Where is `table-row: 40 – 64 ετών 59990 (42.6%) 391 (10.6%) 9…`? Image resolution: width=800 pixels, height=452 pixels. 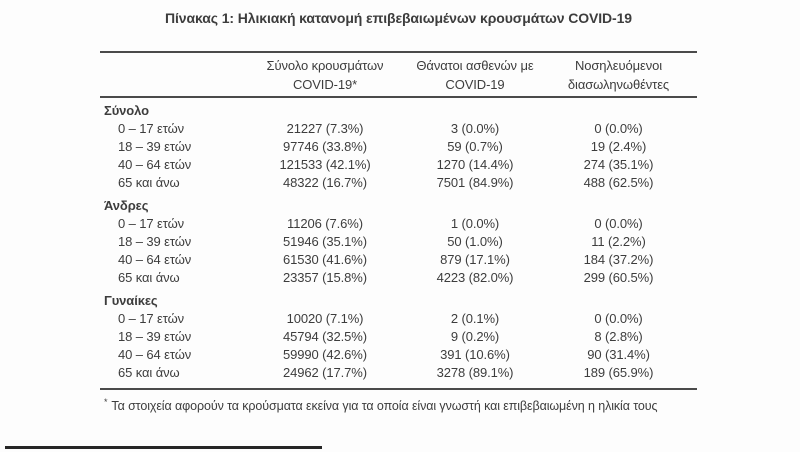 table-row: 40 – 64 ετών 59990 (42.6%) 391 (10.6%) 9… is located at coordinates (398, 355).